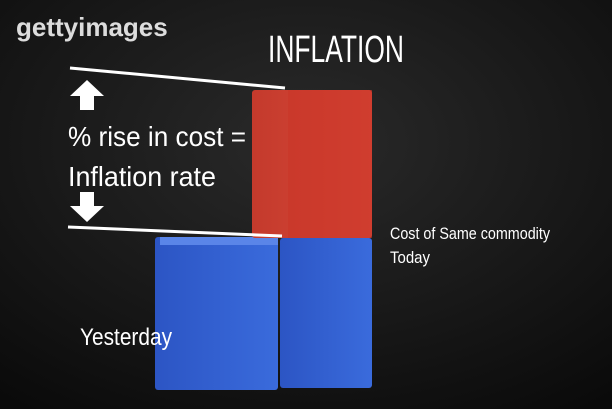  What do you see at coordinates (175, 231) in the screenshot?
I see `bottom-line` at bounding box center [175, 231].